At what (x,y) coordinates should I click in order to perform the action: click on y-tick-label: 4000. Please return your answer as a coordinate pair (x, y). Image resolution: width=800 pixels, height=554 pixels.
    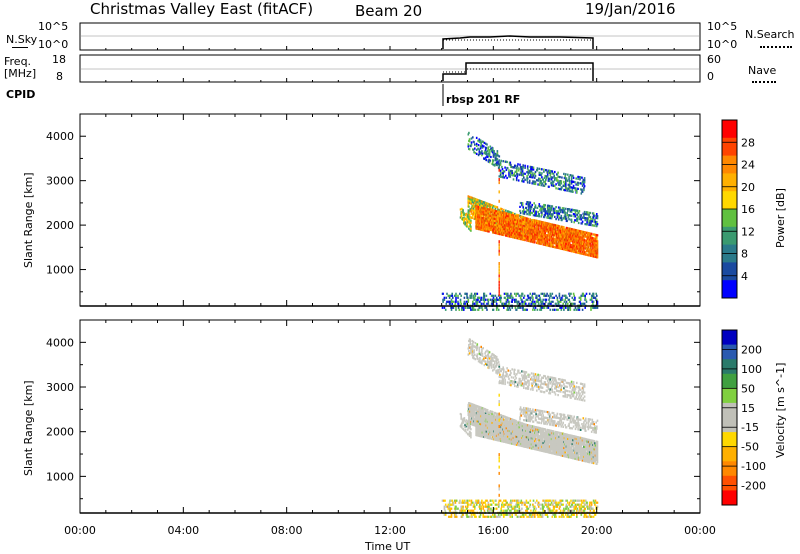
    Looking at the image, I should click on (60, 136).